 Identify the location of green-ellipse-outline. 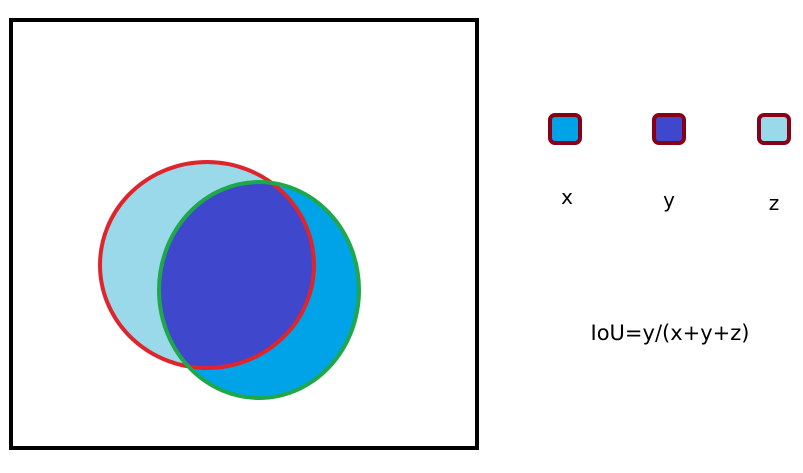
(259, 290).